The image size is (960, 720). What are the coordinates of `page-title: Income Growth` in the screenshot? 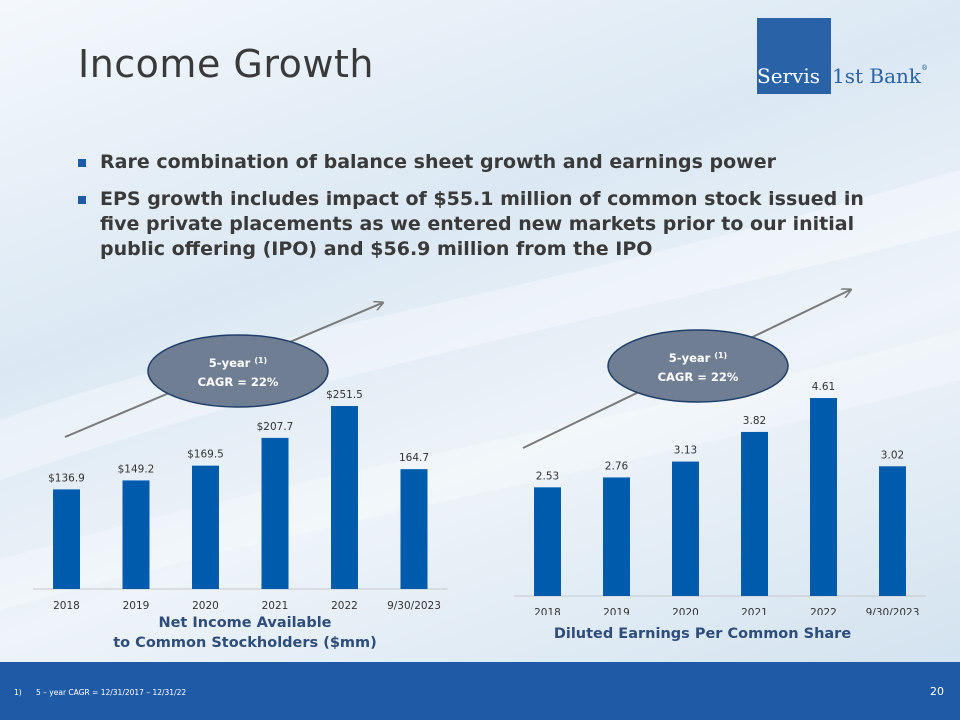 It's located at (226, 64).